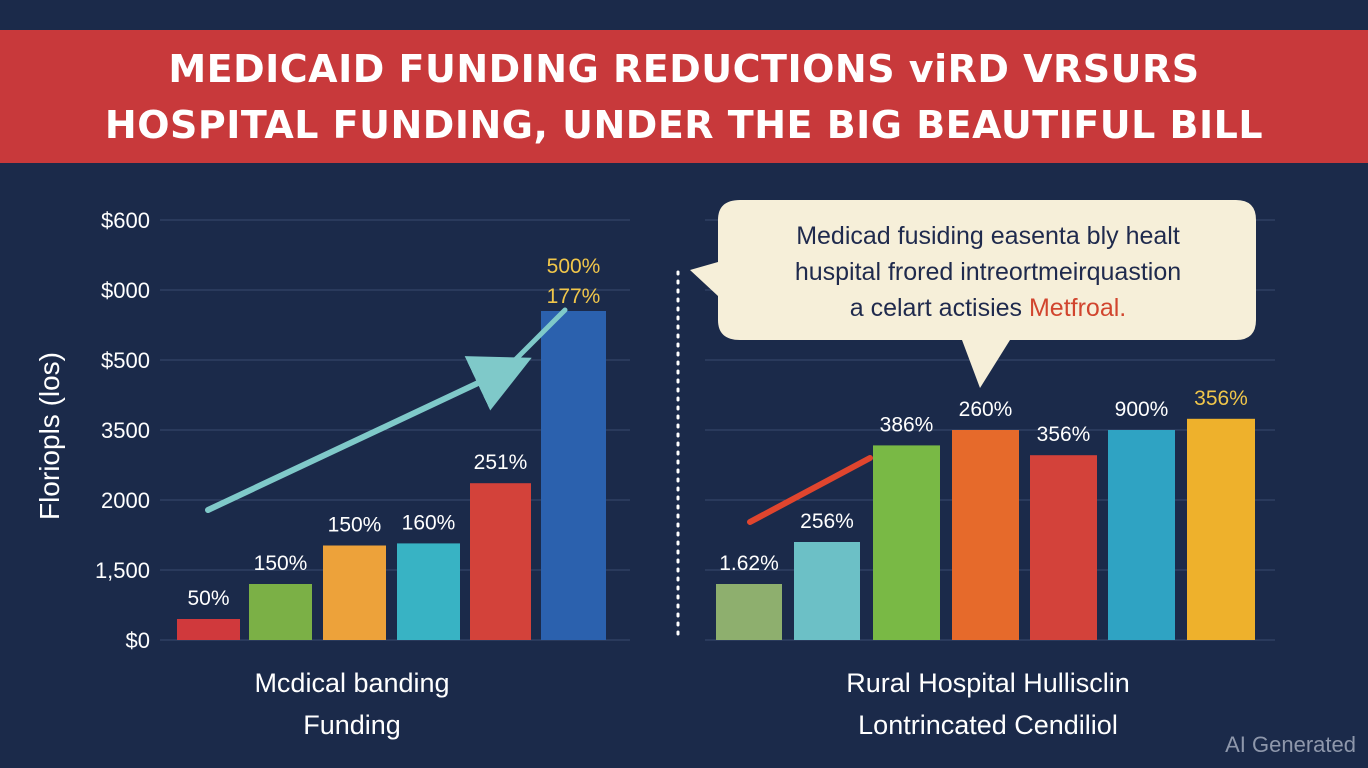 This screenshot has width=1368, height=768. What do you see at coordinates (125, 500) in the screenshot?
I see `left-y-tick-label: 2000` at bounding box center [125, 500].